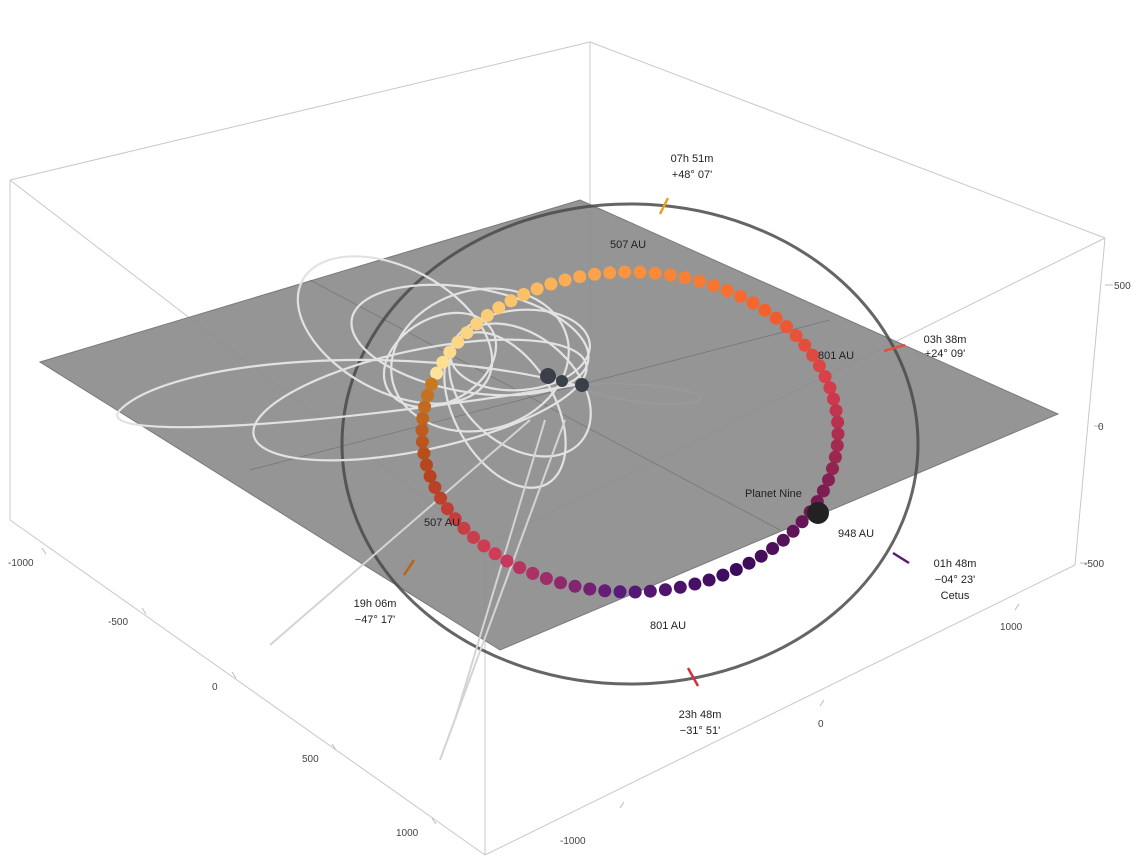  I want to click on ring-label-left: 19h 06m −47° 17', so click(375, 612).